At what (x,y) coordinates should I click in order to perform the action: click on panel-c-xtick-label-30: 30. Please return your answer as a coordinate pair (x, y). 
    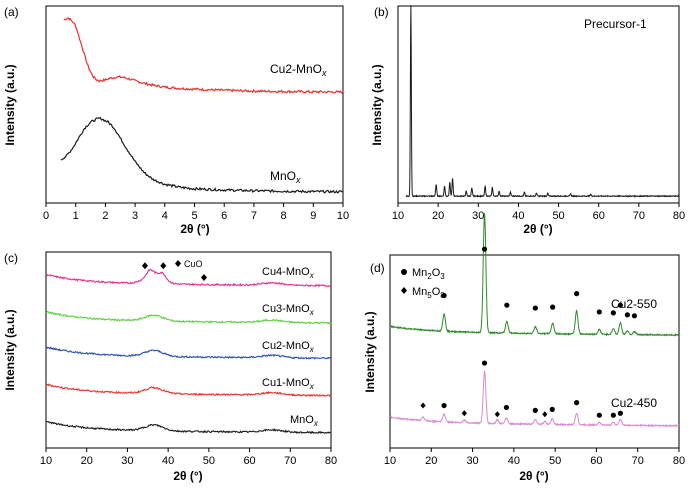
    Looking at the image, I should click on (127, 461).